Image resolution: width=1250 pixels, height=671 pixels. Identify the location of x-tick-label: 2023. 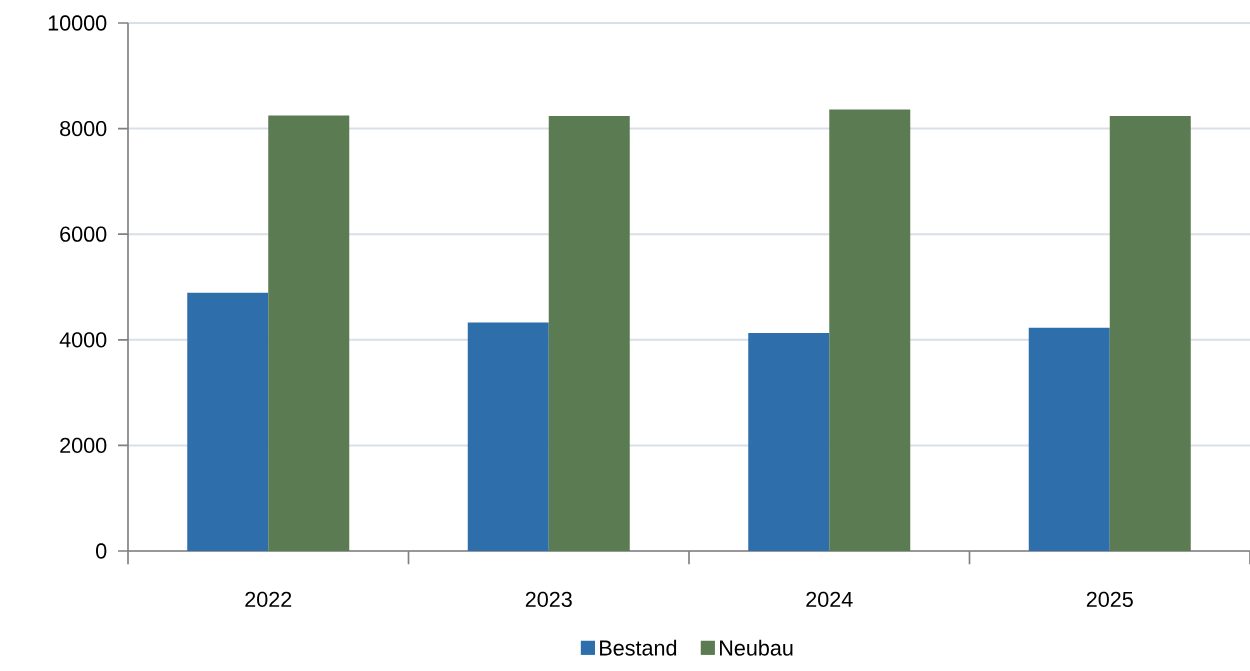
(548, 599).